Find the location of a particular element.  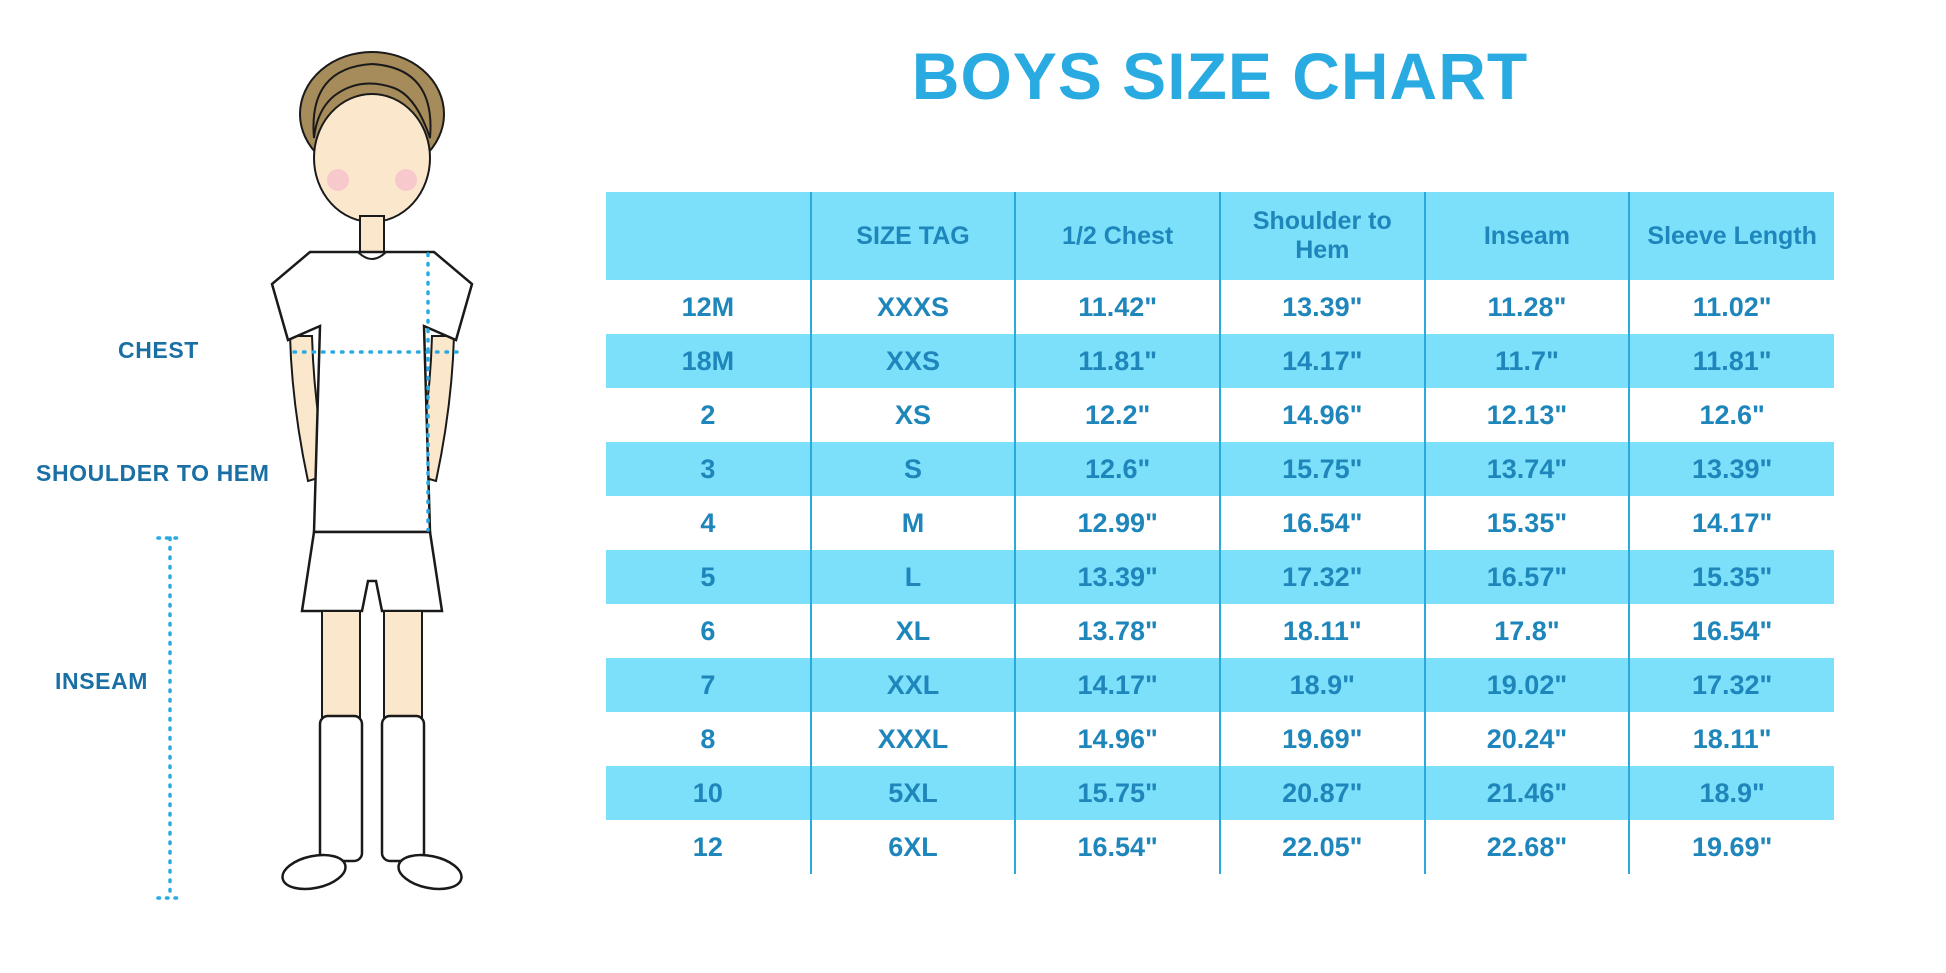

table-row: 10 5XL 15.75" 20.87" 21.46" 18.9" is located at coordinates (1220, 793).